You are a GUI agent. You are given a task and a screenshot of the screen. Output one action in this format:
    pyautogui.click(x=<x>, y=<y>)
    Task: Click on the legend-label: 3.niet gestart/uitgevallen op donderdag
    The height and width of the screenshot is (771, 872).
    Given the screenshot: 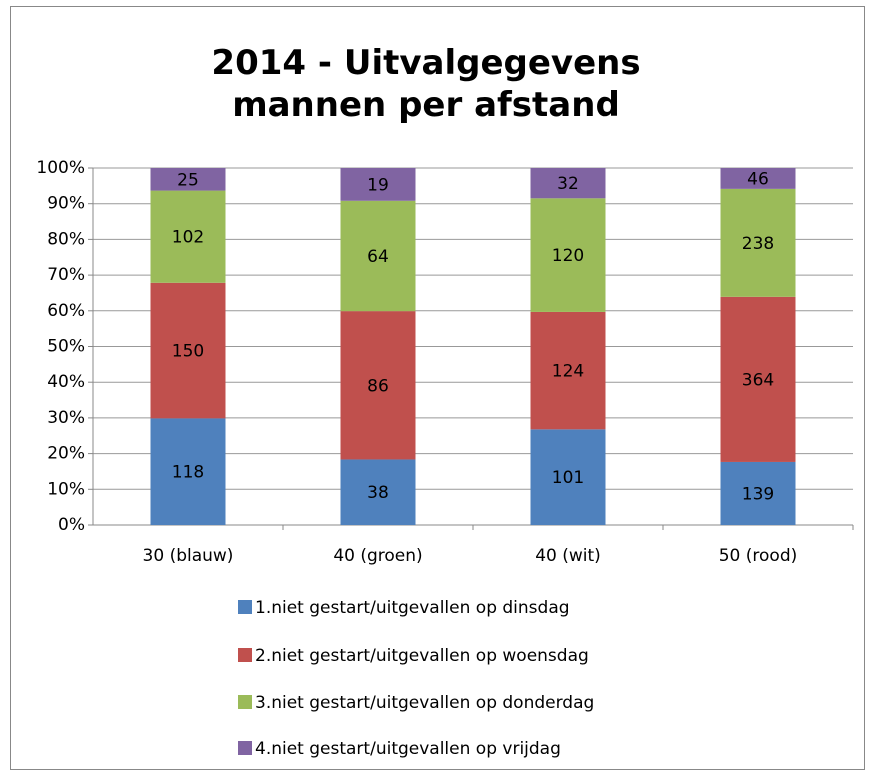 What is the action you would take?
    pyautogui.click(x=424, y=703)
    